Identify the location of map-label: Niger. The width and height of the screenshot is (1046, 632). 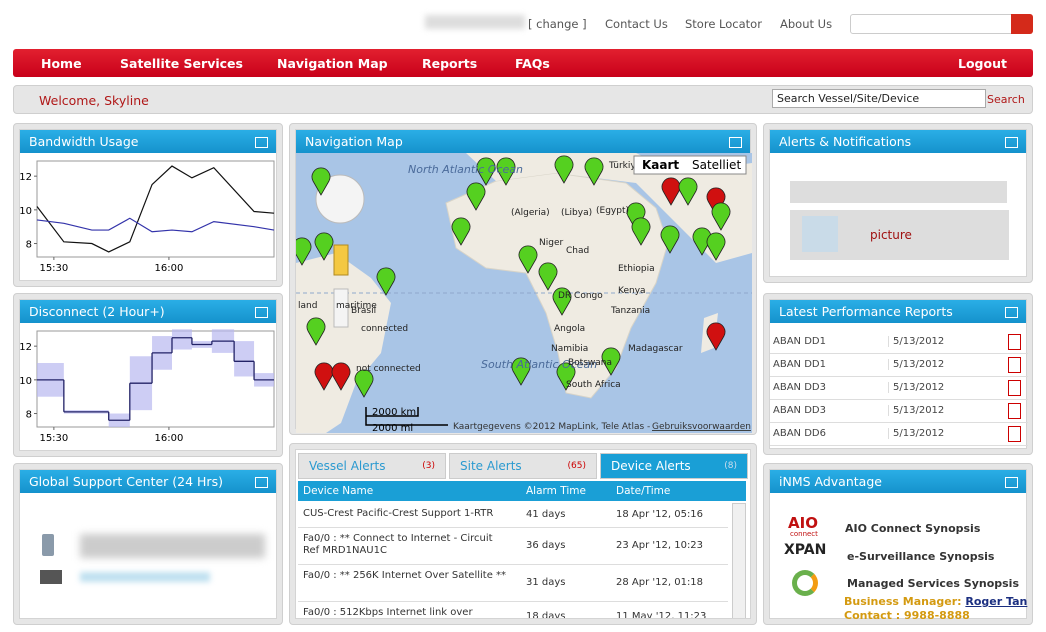
(551, 243).